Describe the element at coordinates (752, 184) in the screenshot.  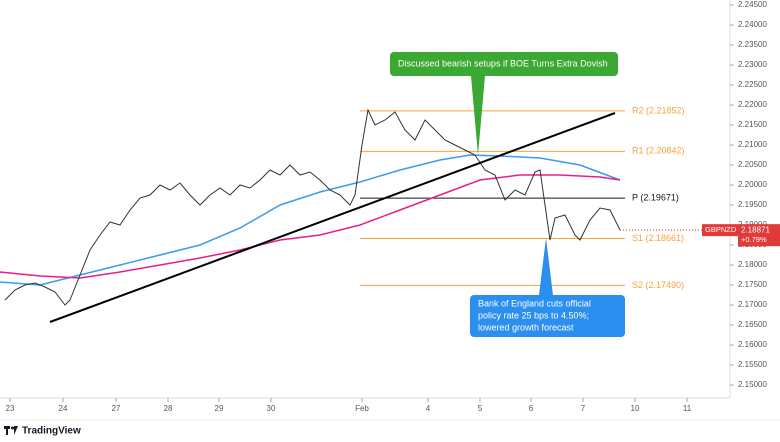
I see `y-tick-label: 2.20000` at that location.